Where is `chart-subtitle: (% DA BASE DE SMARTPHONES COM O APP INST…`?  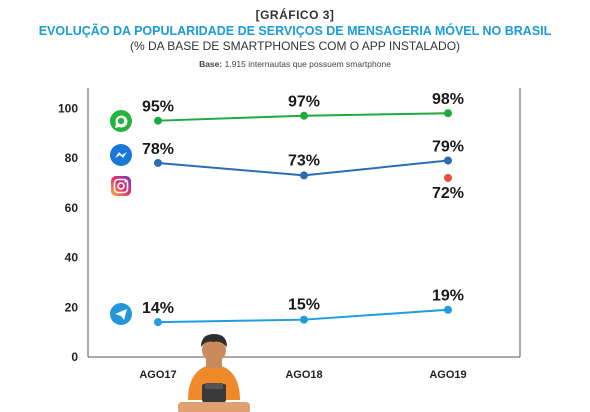
chart-subtitle: (% DA BASE DE SMARTPHONES COM O APP INST… is located at coordinates (295, 46).